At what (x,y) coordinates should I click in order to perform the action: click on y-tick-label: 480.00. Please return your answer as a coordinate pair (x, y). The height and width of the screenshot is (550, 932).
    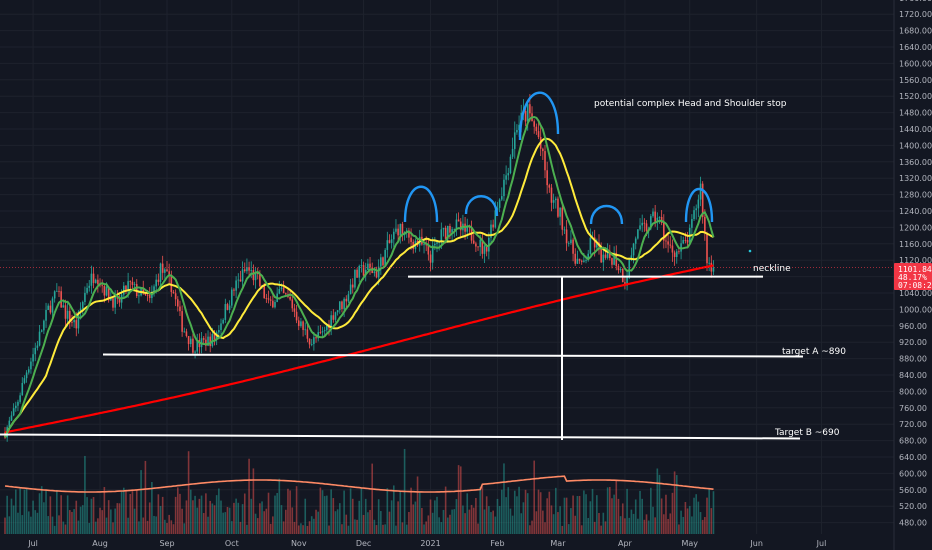
    Looking at the image, I should click on (913, 523).